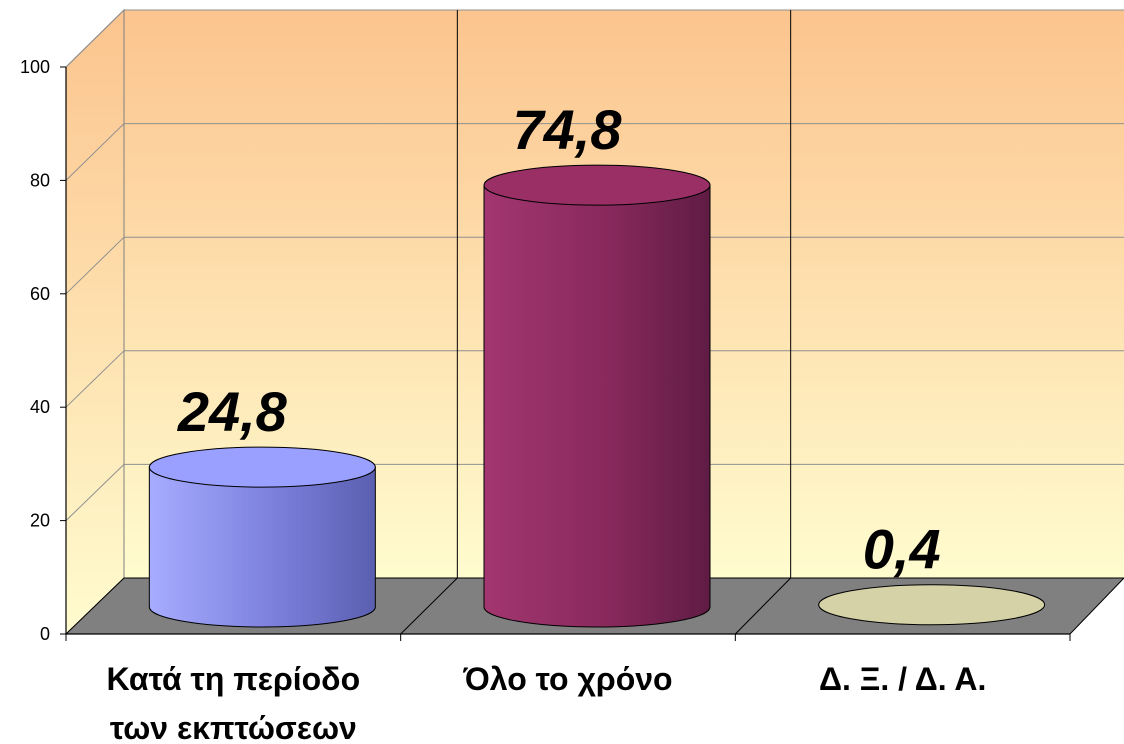 Image resolution: width=1124 pixels, height=744 pixels. What do you see at coordinates (40, 294) in the screenshot?
I see `y-tick-label: 60` at bounding box center [40, 294].